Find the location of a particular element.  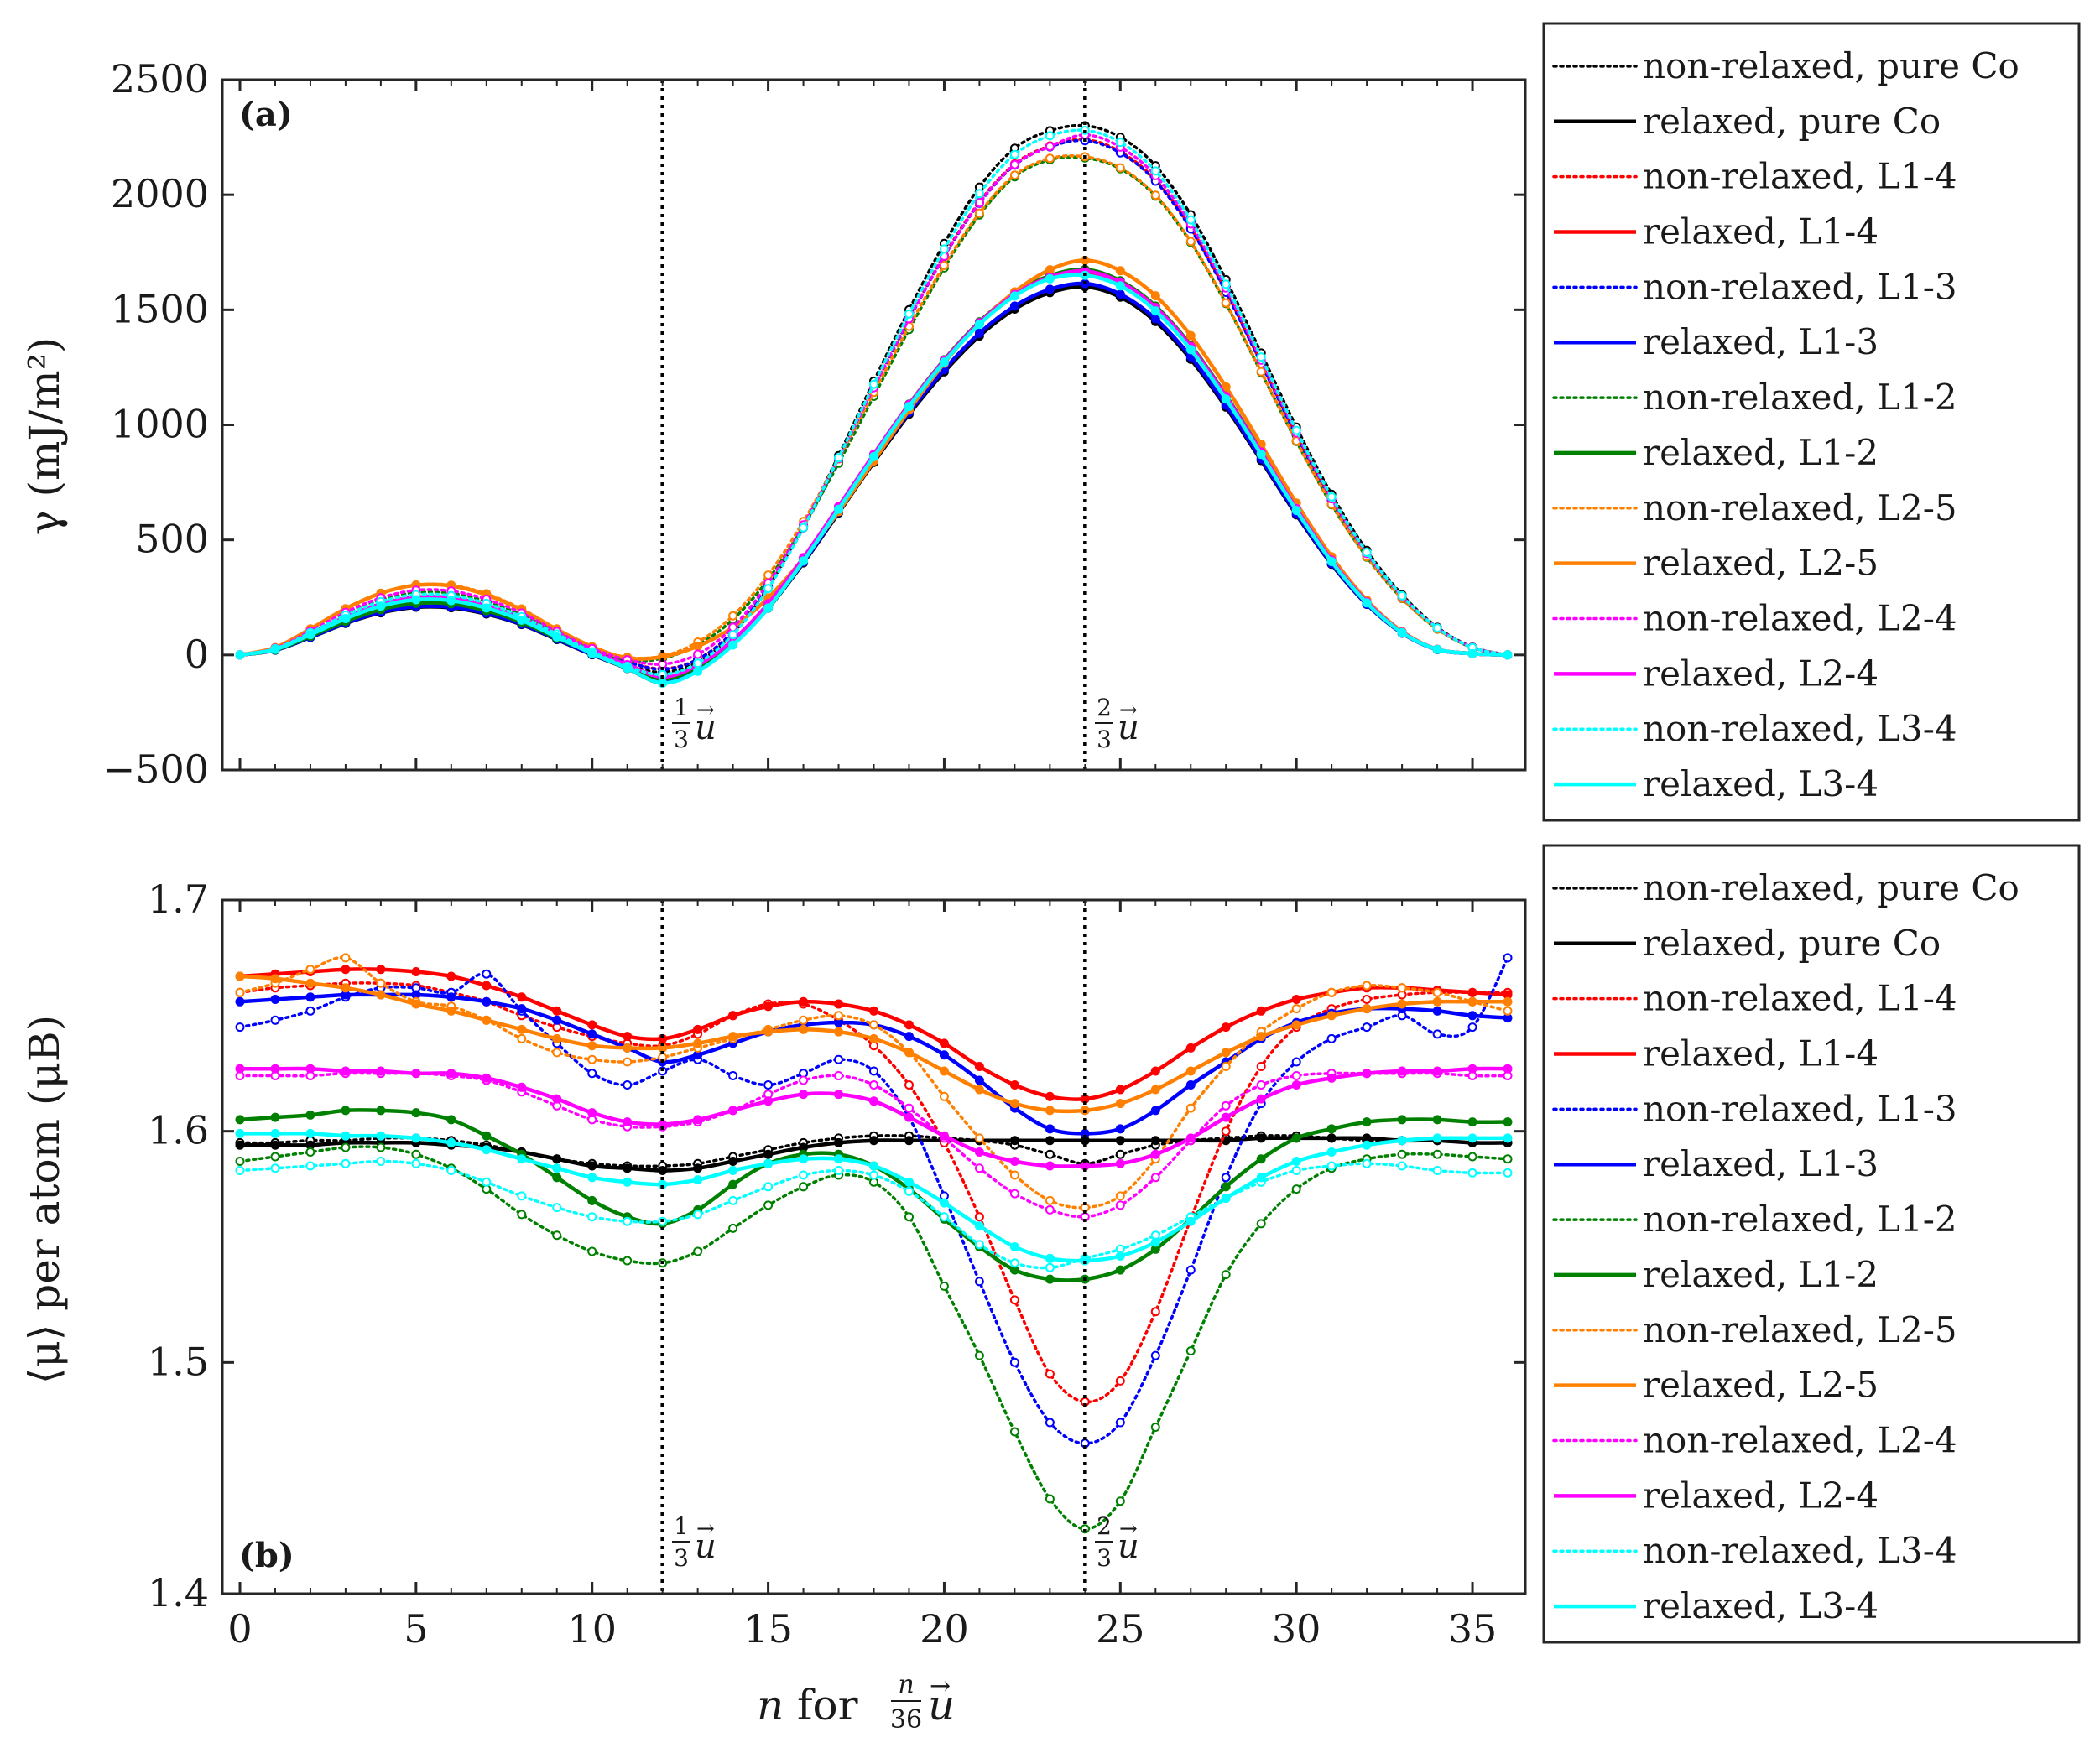

panel-b-xtick-label-10: 10 is located at coordinates (592, 1629).